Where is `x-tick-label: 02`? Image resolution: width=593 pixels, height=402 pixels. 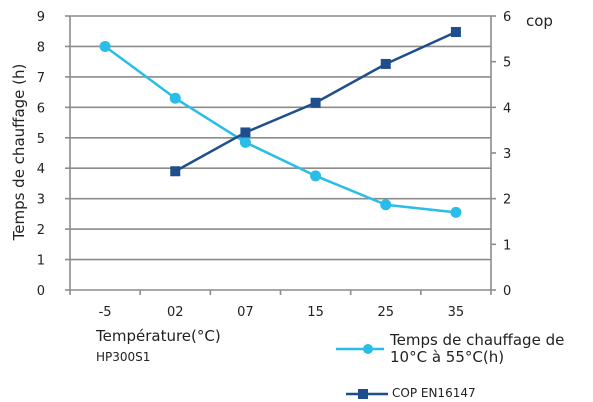
x-tick-label: 02 is located at coordinates (175, 312).